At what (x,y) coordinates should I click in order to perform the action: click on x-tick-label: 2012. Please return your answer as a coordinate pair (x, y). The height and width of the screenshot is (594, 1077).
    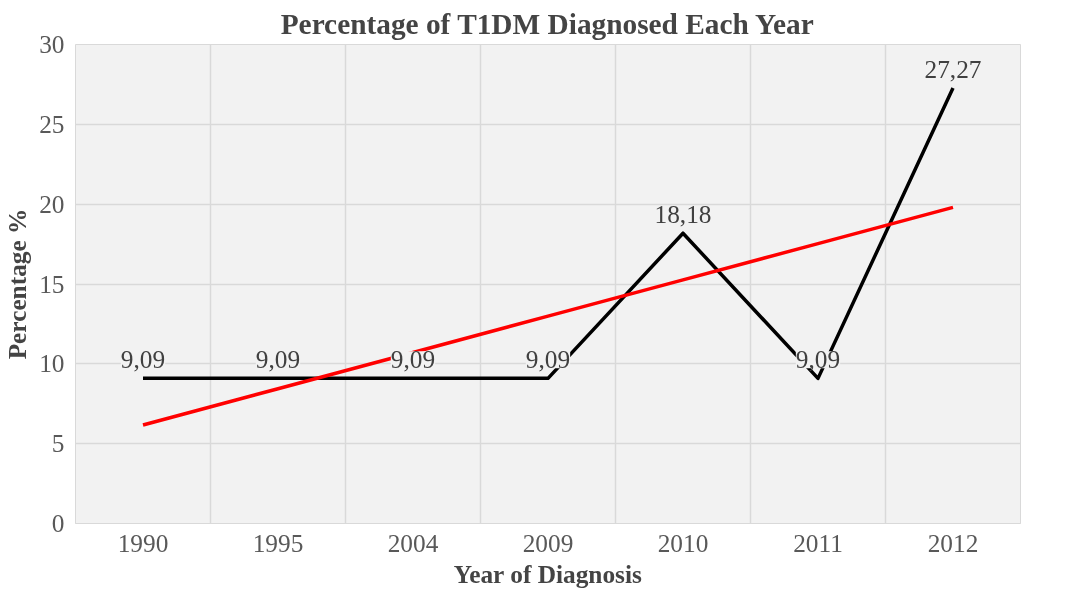
    Looking at the image, I should click on (953, 542).